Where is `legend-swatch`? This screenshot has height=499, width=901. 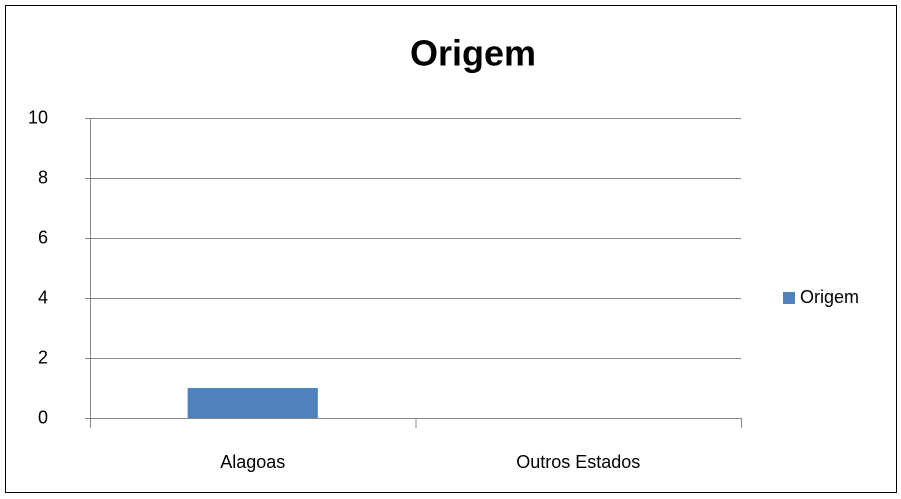
legend-swatch is located at coordinates (789, 298).